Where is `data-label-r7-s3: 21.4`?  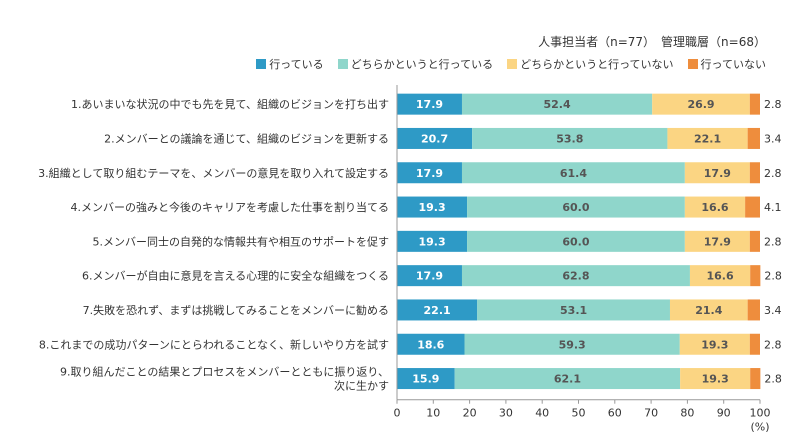 data-label-r7-s3: 21.4 is located at coordinates (708, 310).